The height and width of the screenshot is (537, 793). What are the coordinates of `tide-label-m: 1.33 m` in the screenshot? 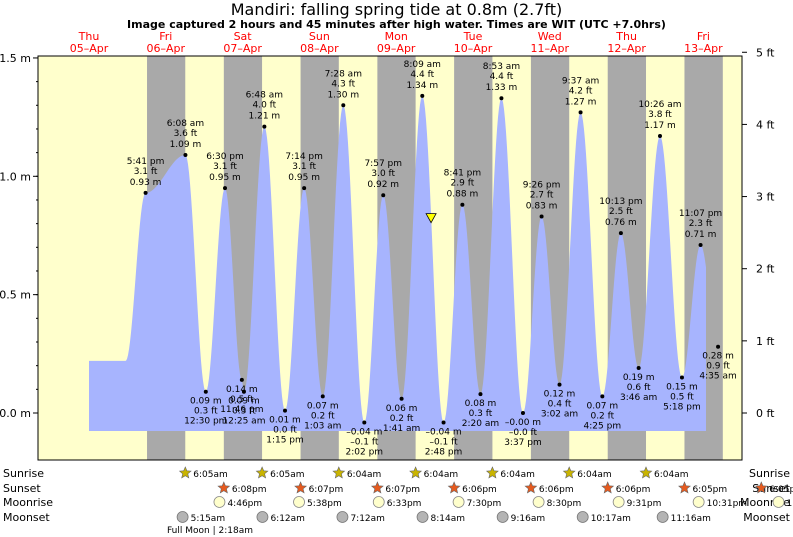 It's located at (502, 88).